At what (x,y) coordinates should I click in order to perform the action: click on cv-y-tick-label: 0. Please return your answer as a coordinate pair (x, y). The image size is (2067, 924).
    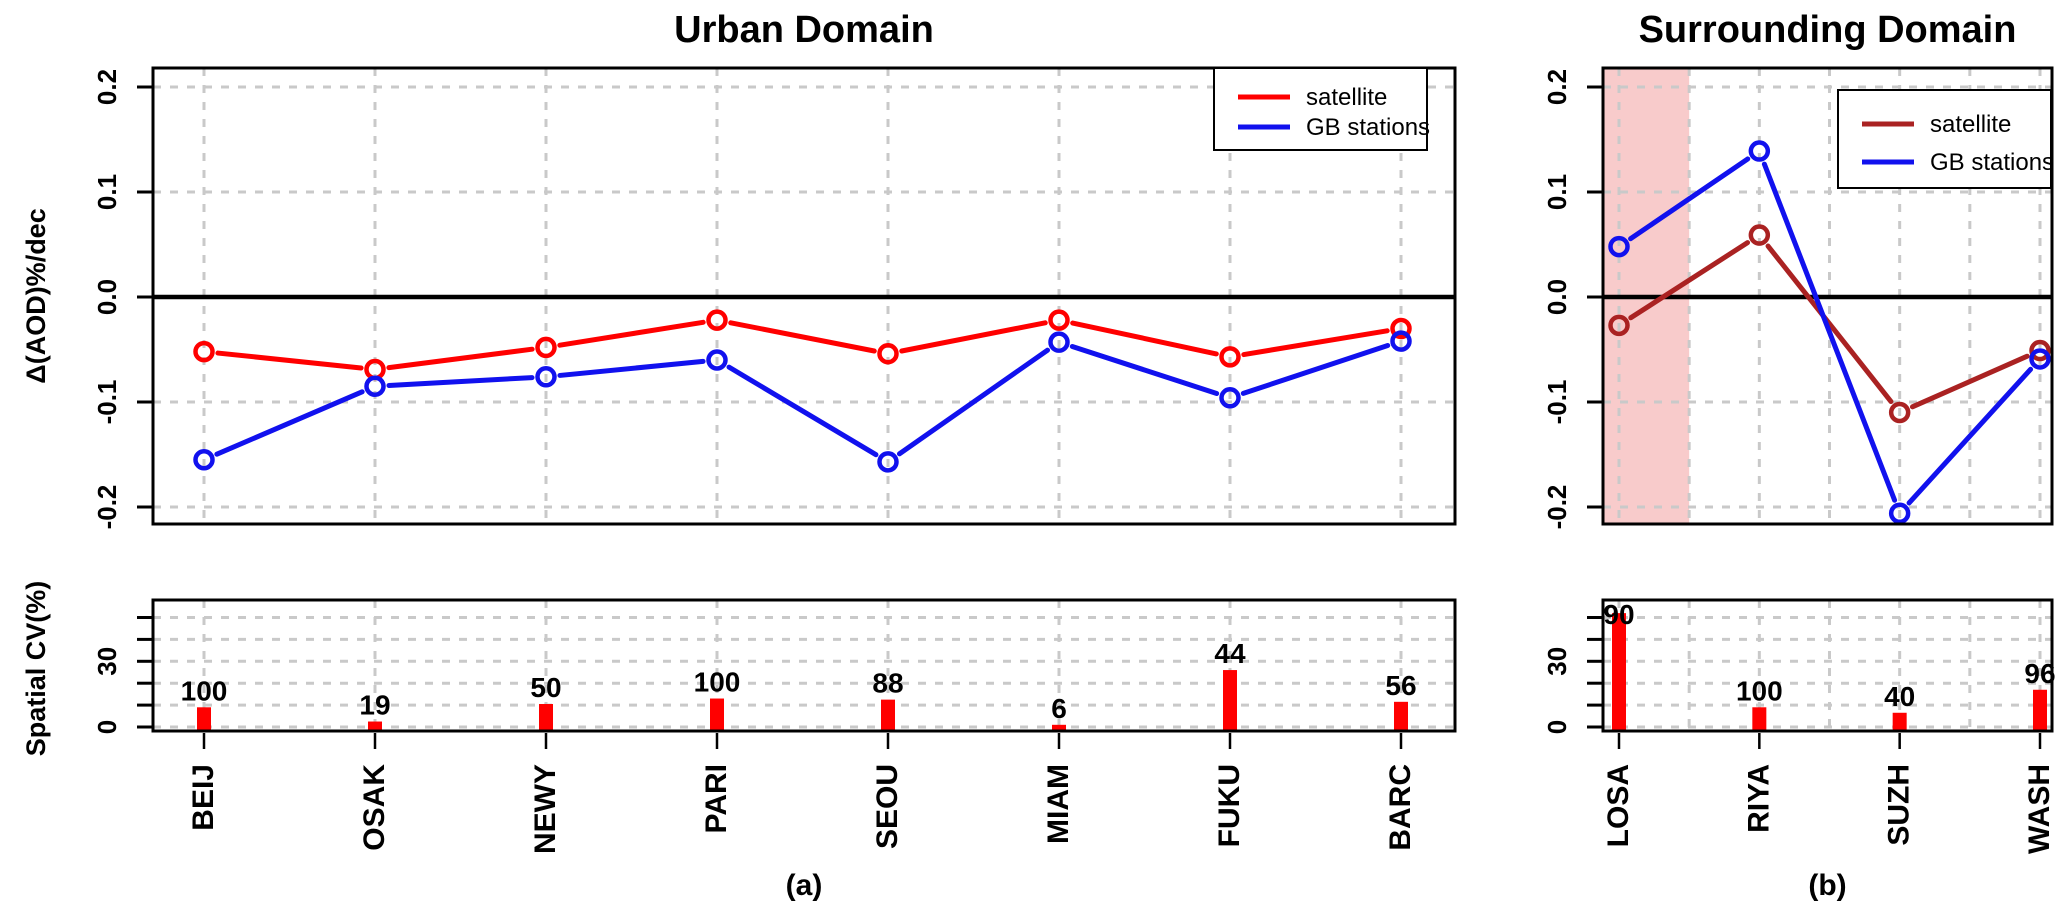
    Looking at the image, I should click on (1557, 727).